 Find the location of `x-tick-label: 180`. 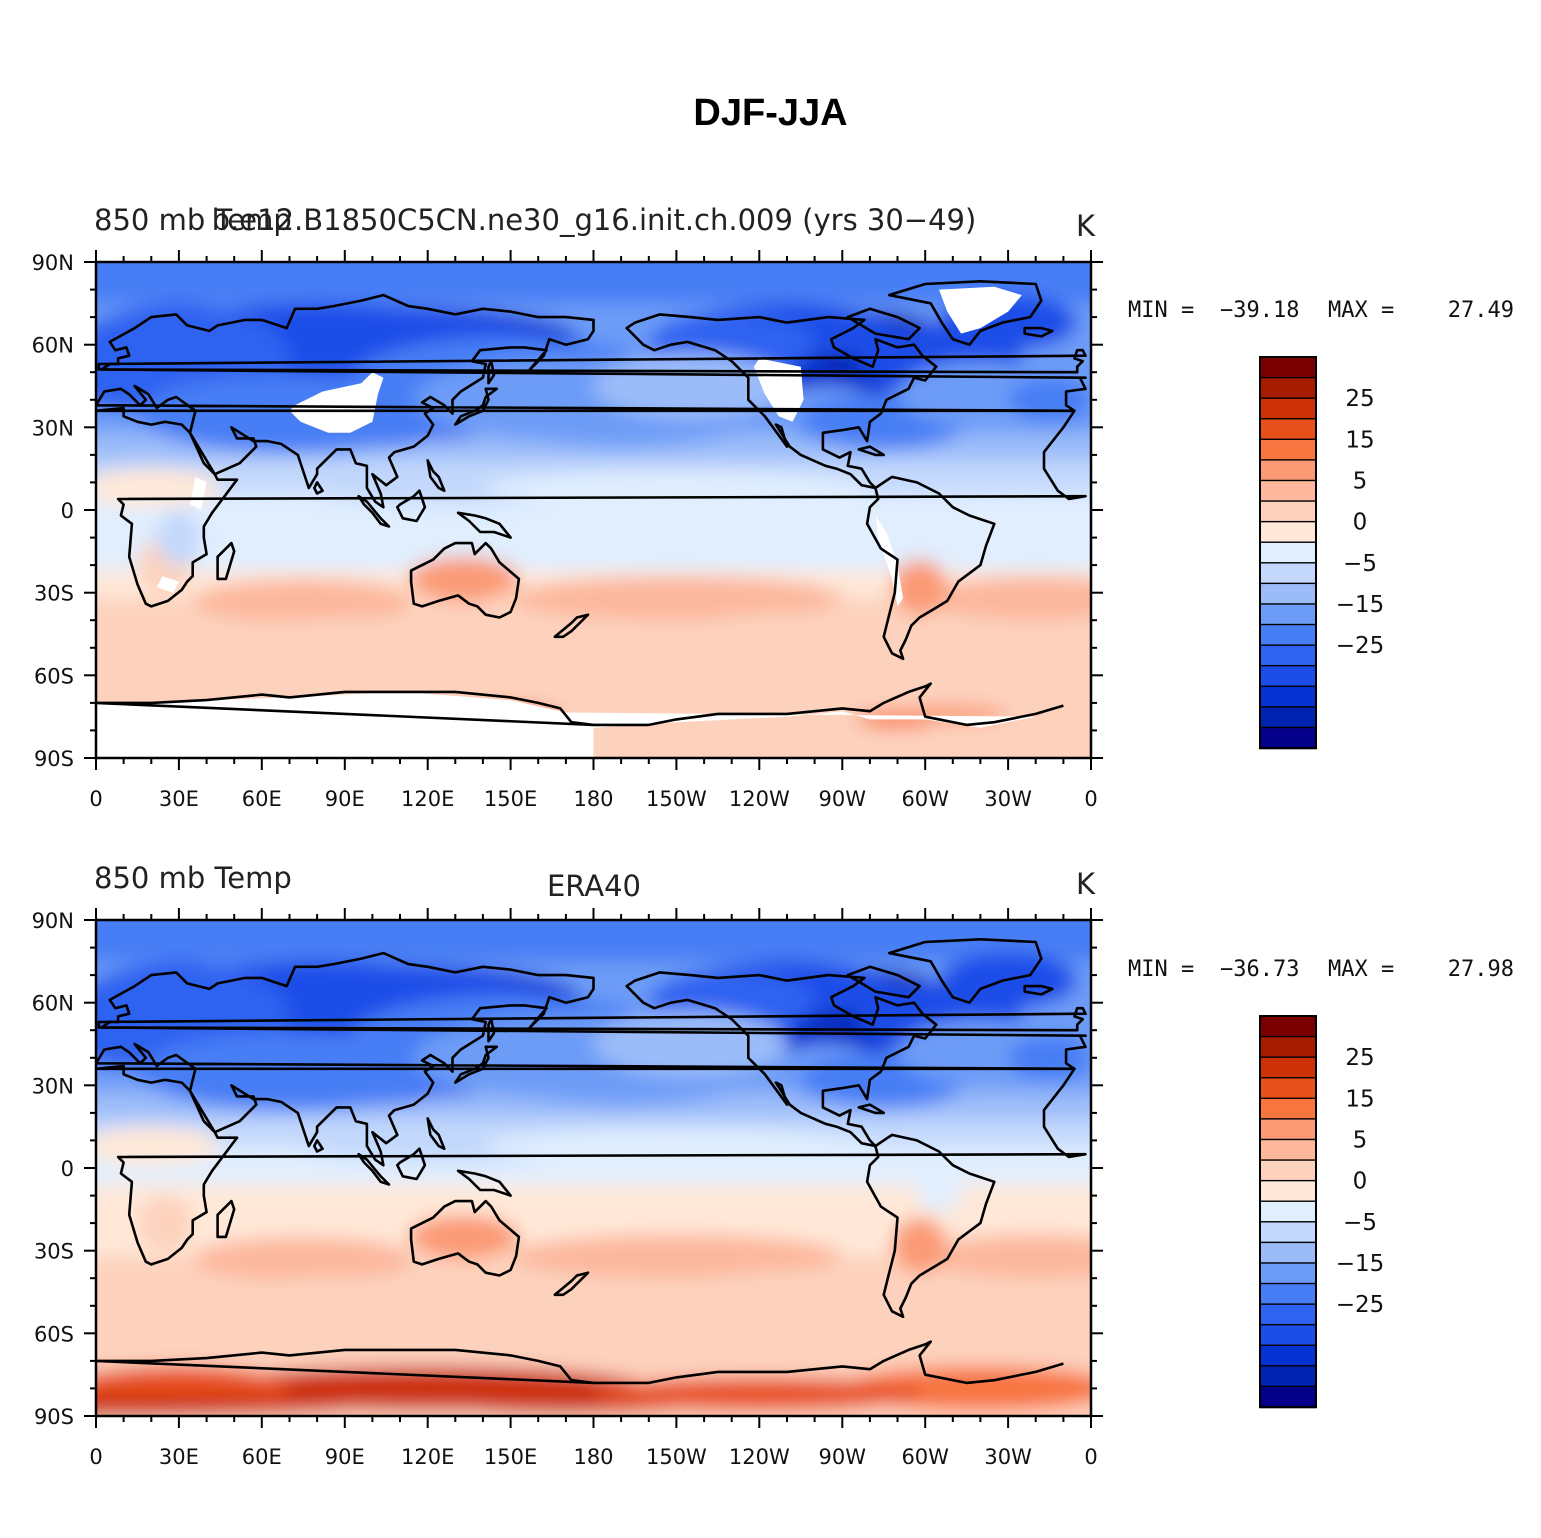

x-tick-label: 180 is located at coordinates (593, 799).